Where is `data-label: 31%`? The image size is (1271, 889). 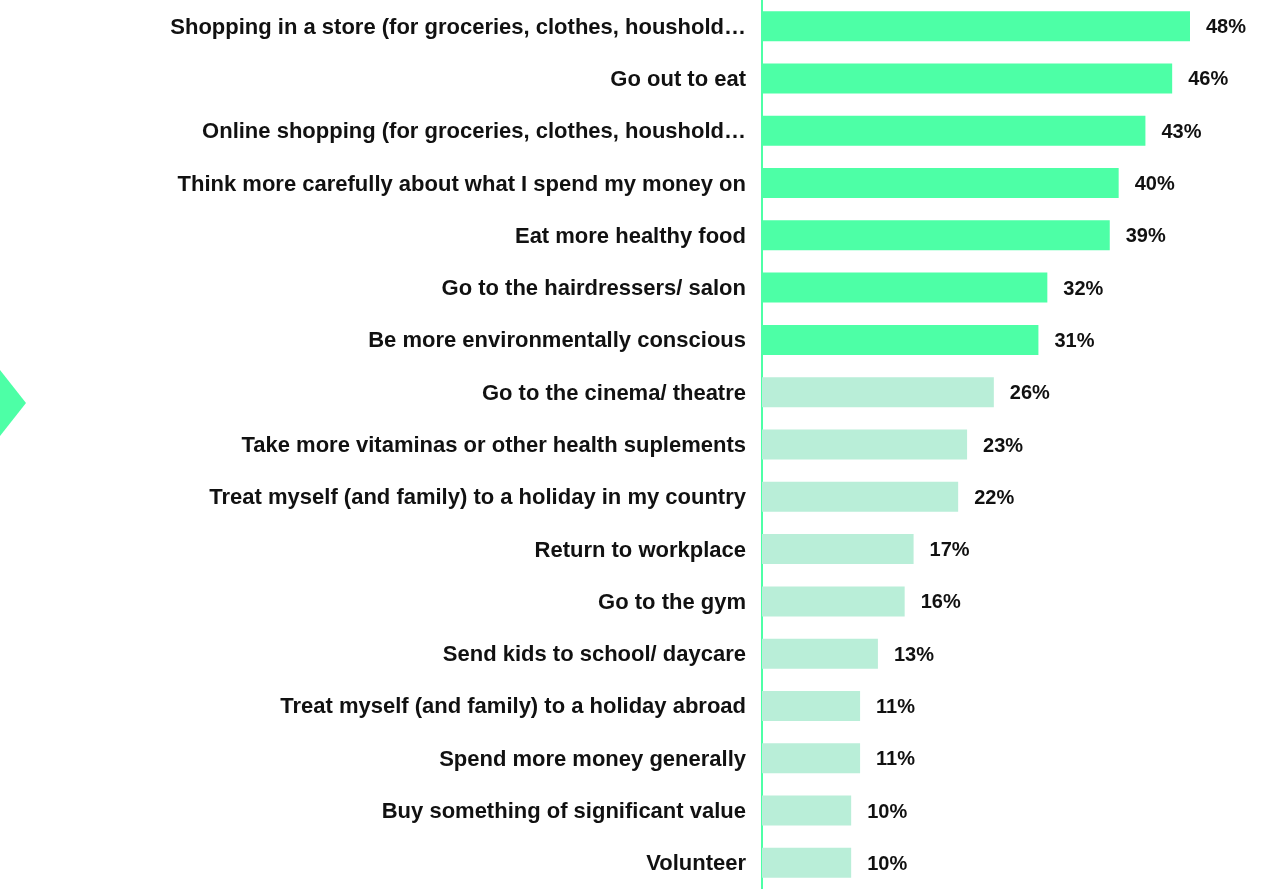 data-label: 31% is located at coordinates (1074, 339).